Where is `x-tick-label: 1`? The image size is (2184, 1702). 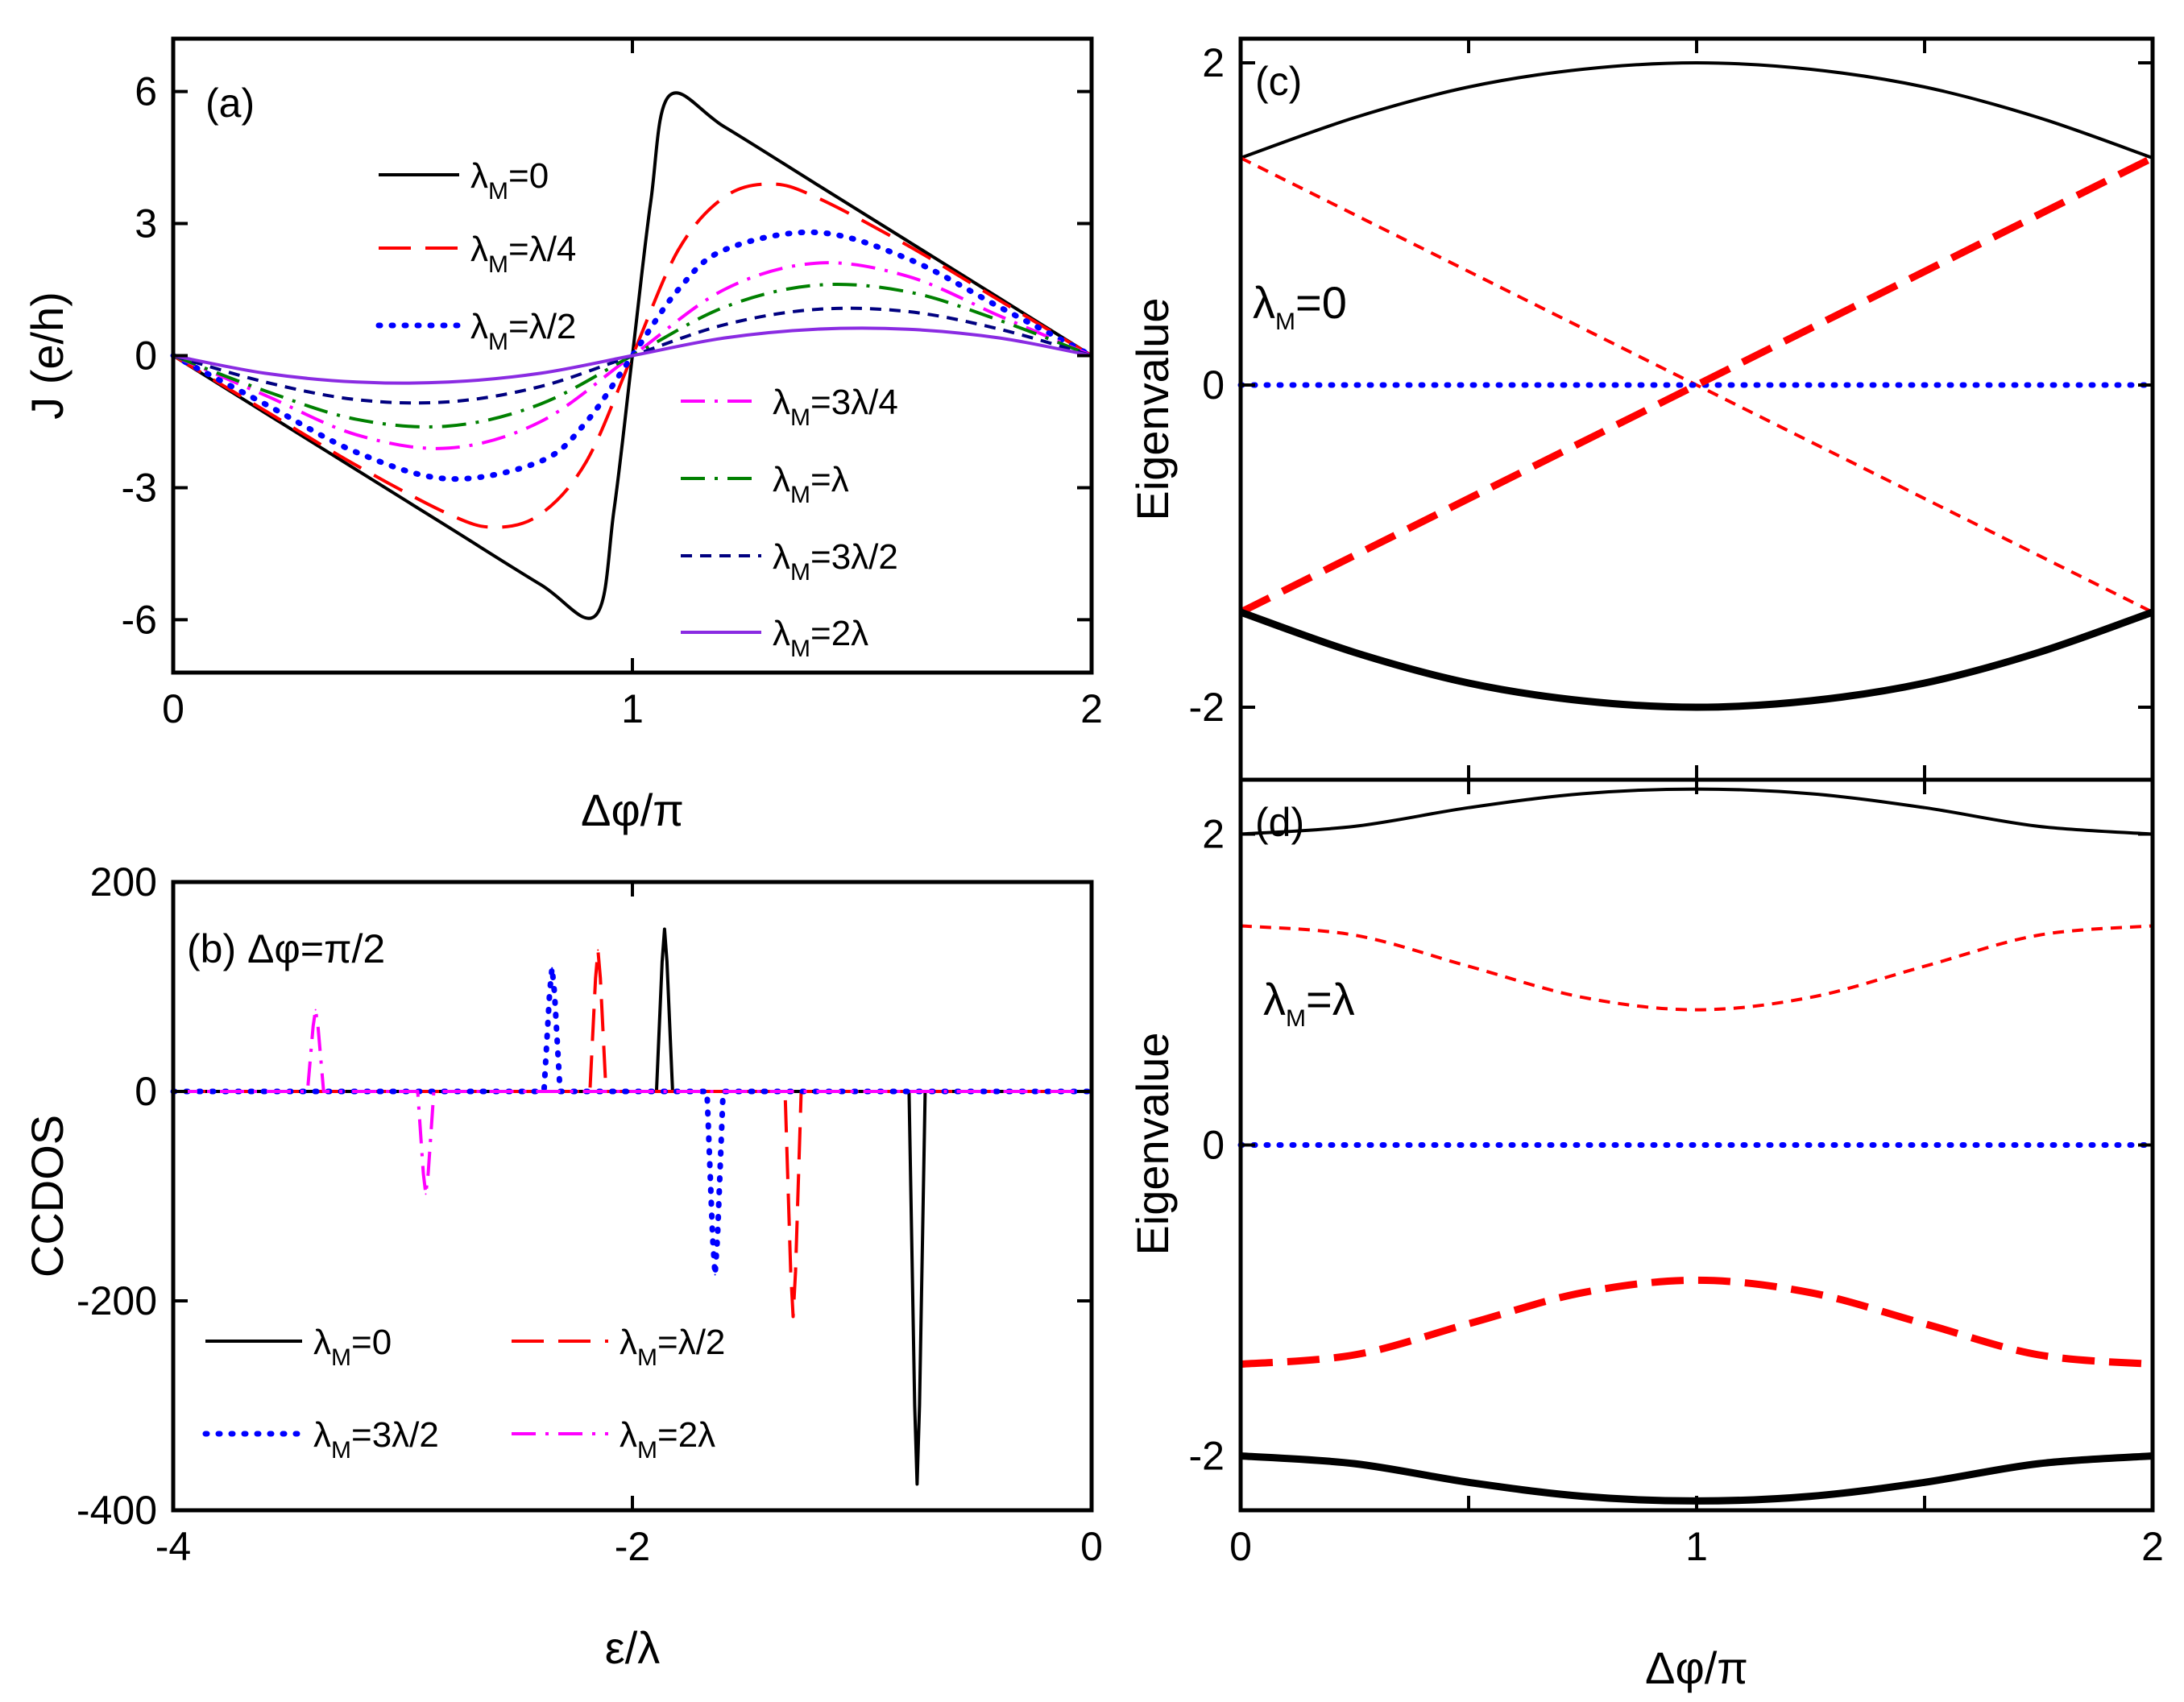 x-tick-label: 1 is located at coordinates (633, 708).